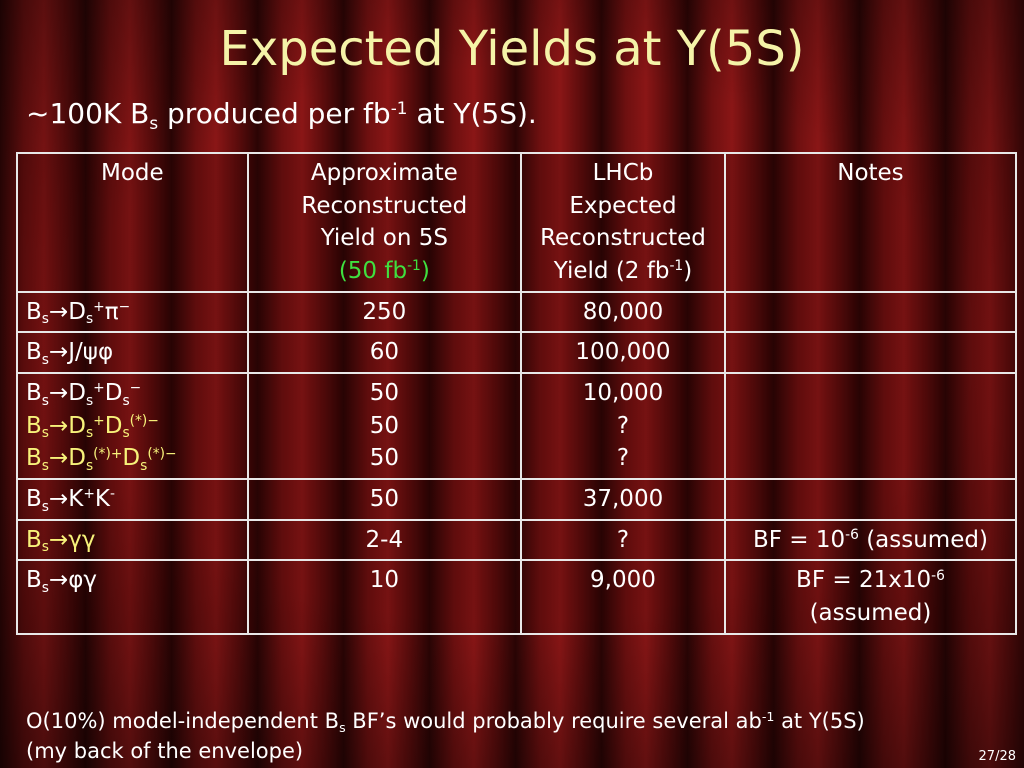  Describe the element at coordinates (623, 540) in the screenshot. I see `lhcb-yield: ?` at that location.